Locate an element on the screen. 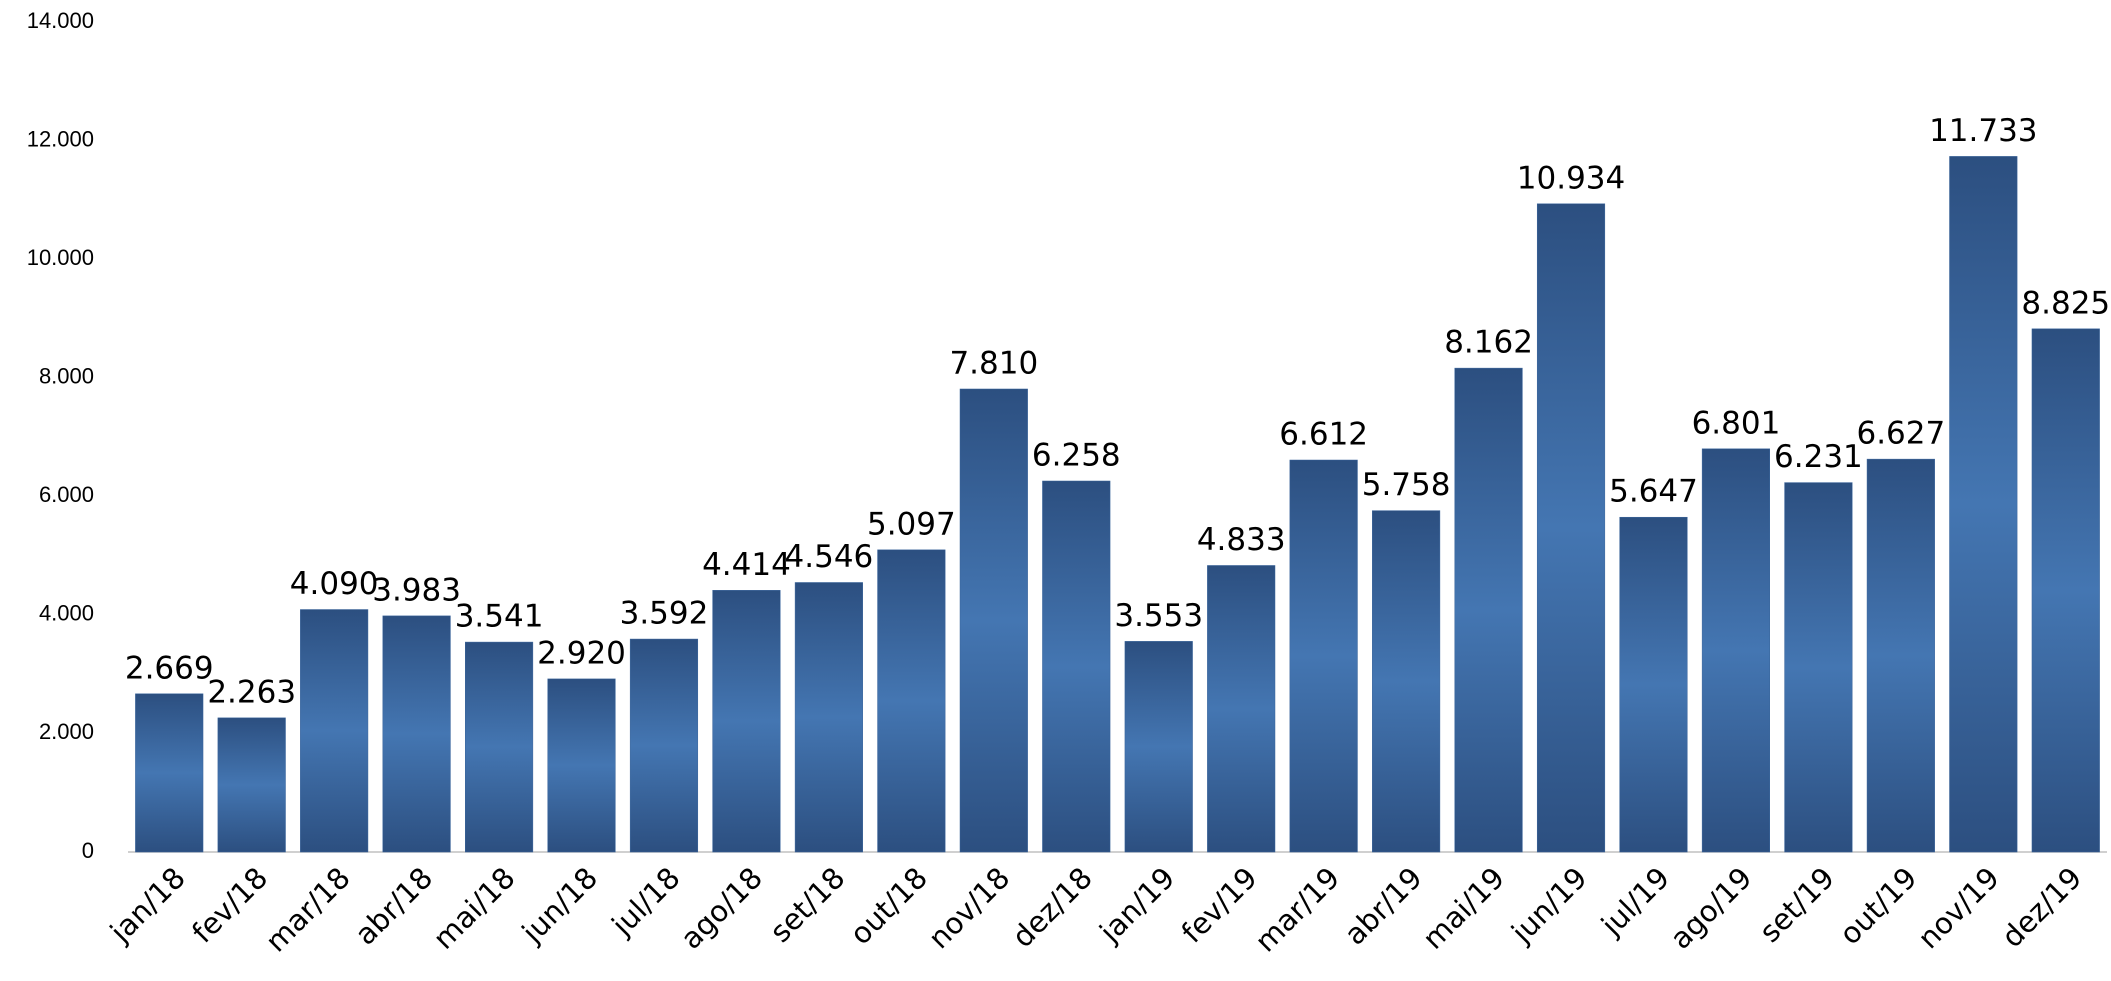  data-label: 11.733 is located at coordinates (1983, 131).